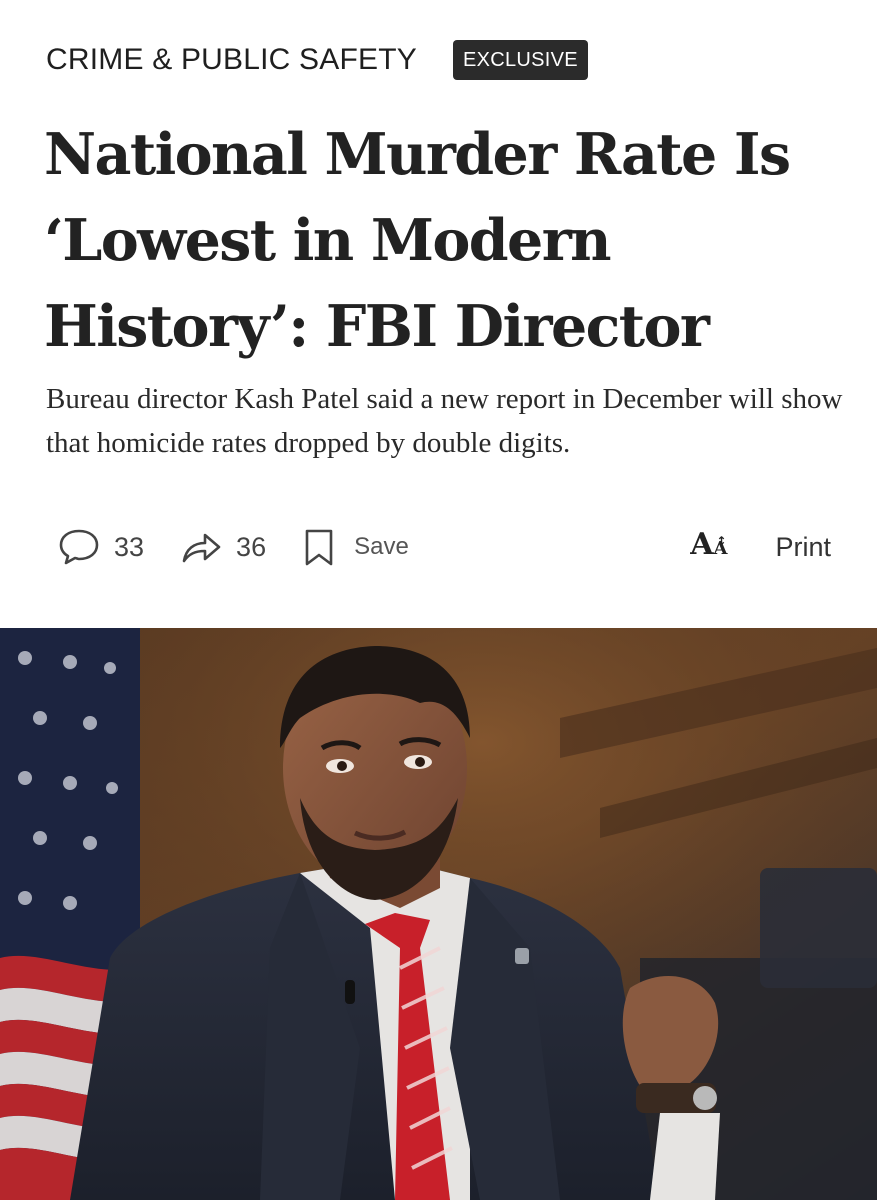 The height and width of the screenshot is (1200, 877). I want to click on share-button: 36, so click(223, 547).